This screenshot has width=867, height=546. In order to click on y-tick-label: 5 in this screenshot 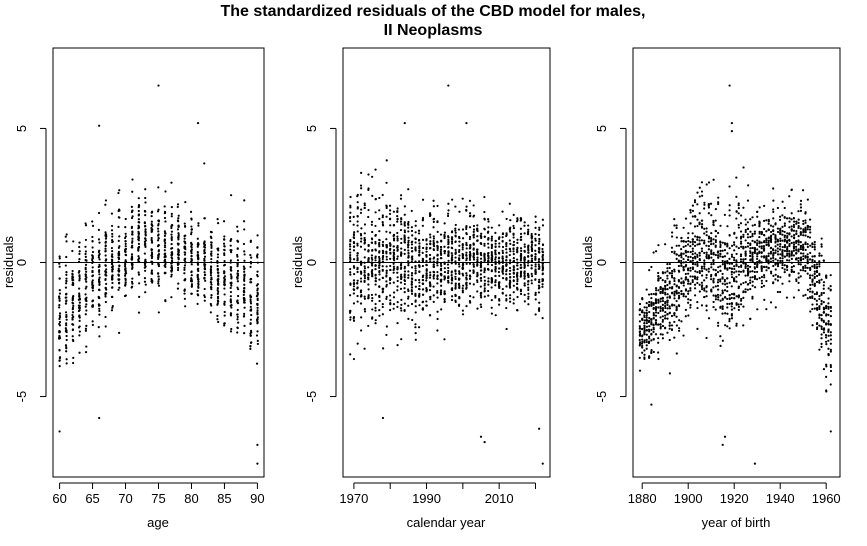, I will do `click(21, 128)`.